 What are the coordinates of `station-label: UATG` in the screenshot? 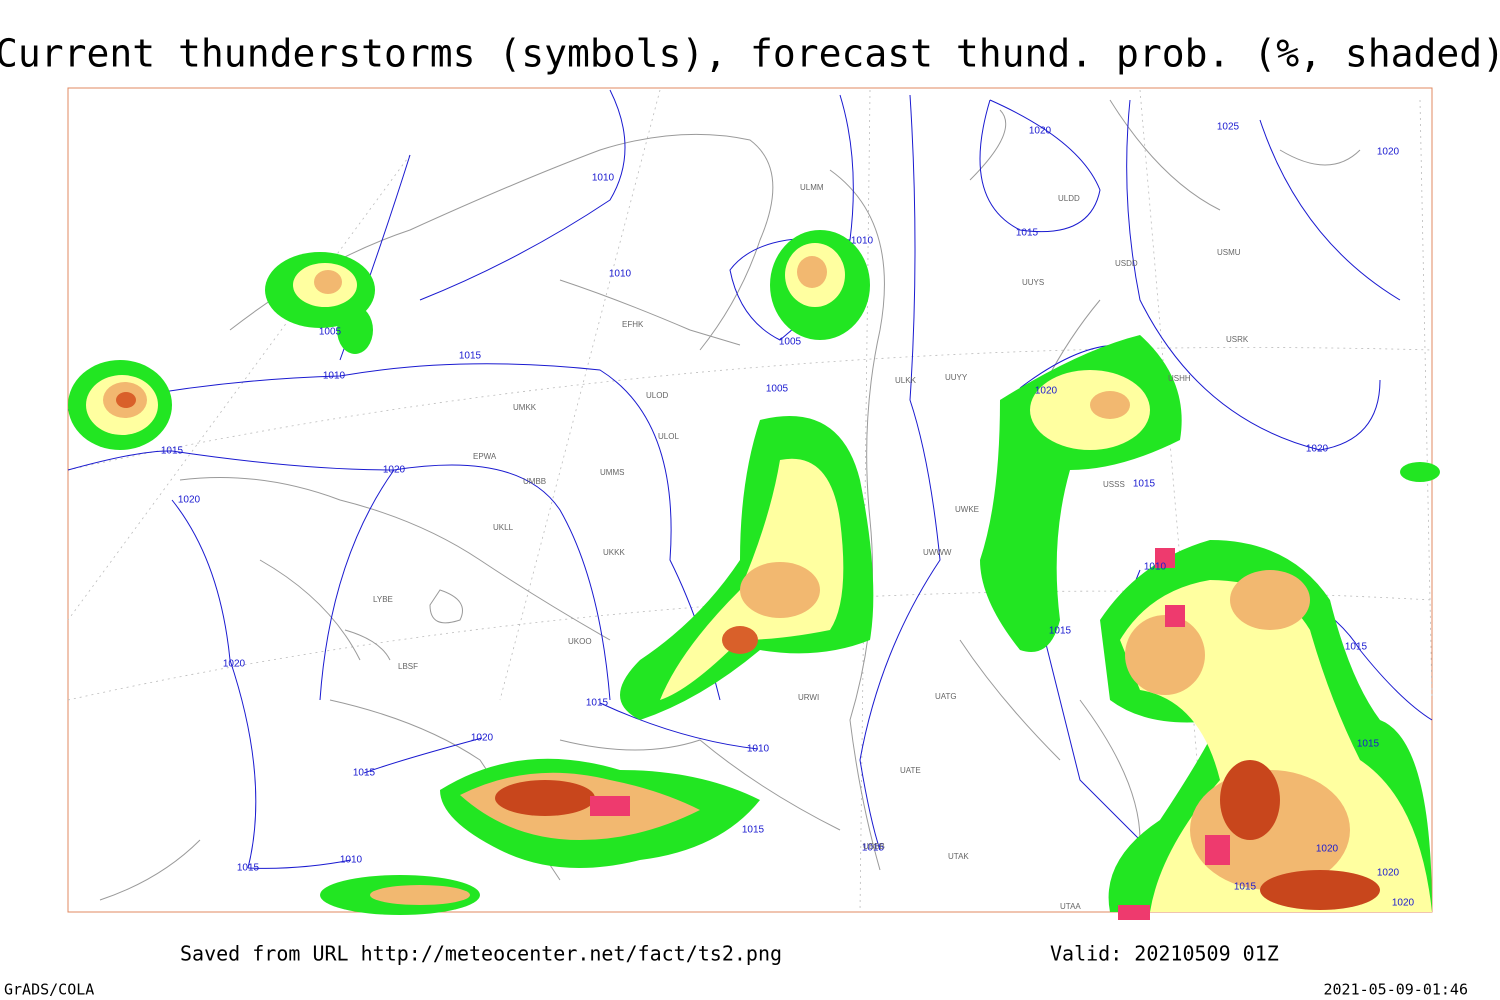 It's located at (946, 696).